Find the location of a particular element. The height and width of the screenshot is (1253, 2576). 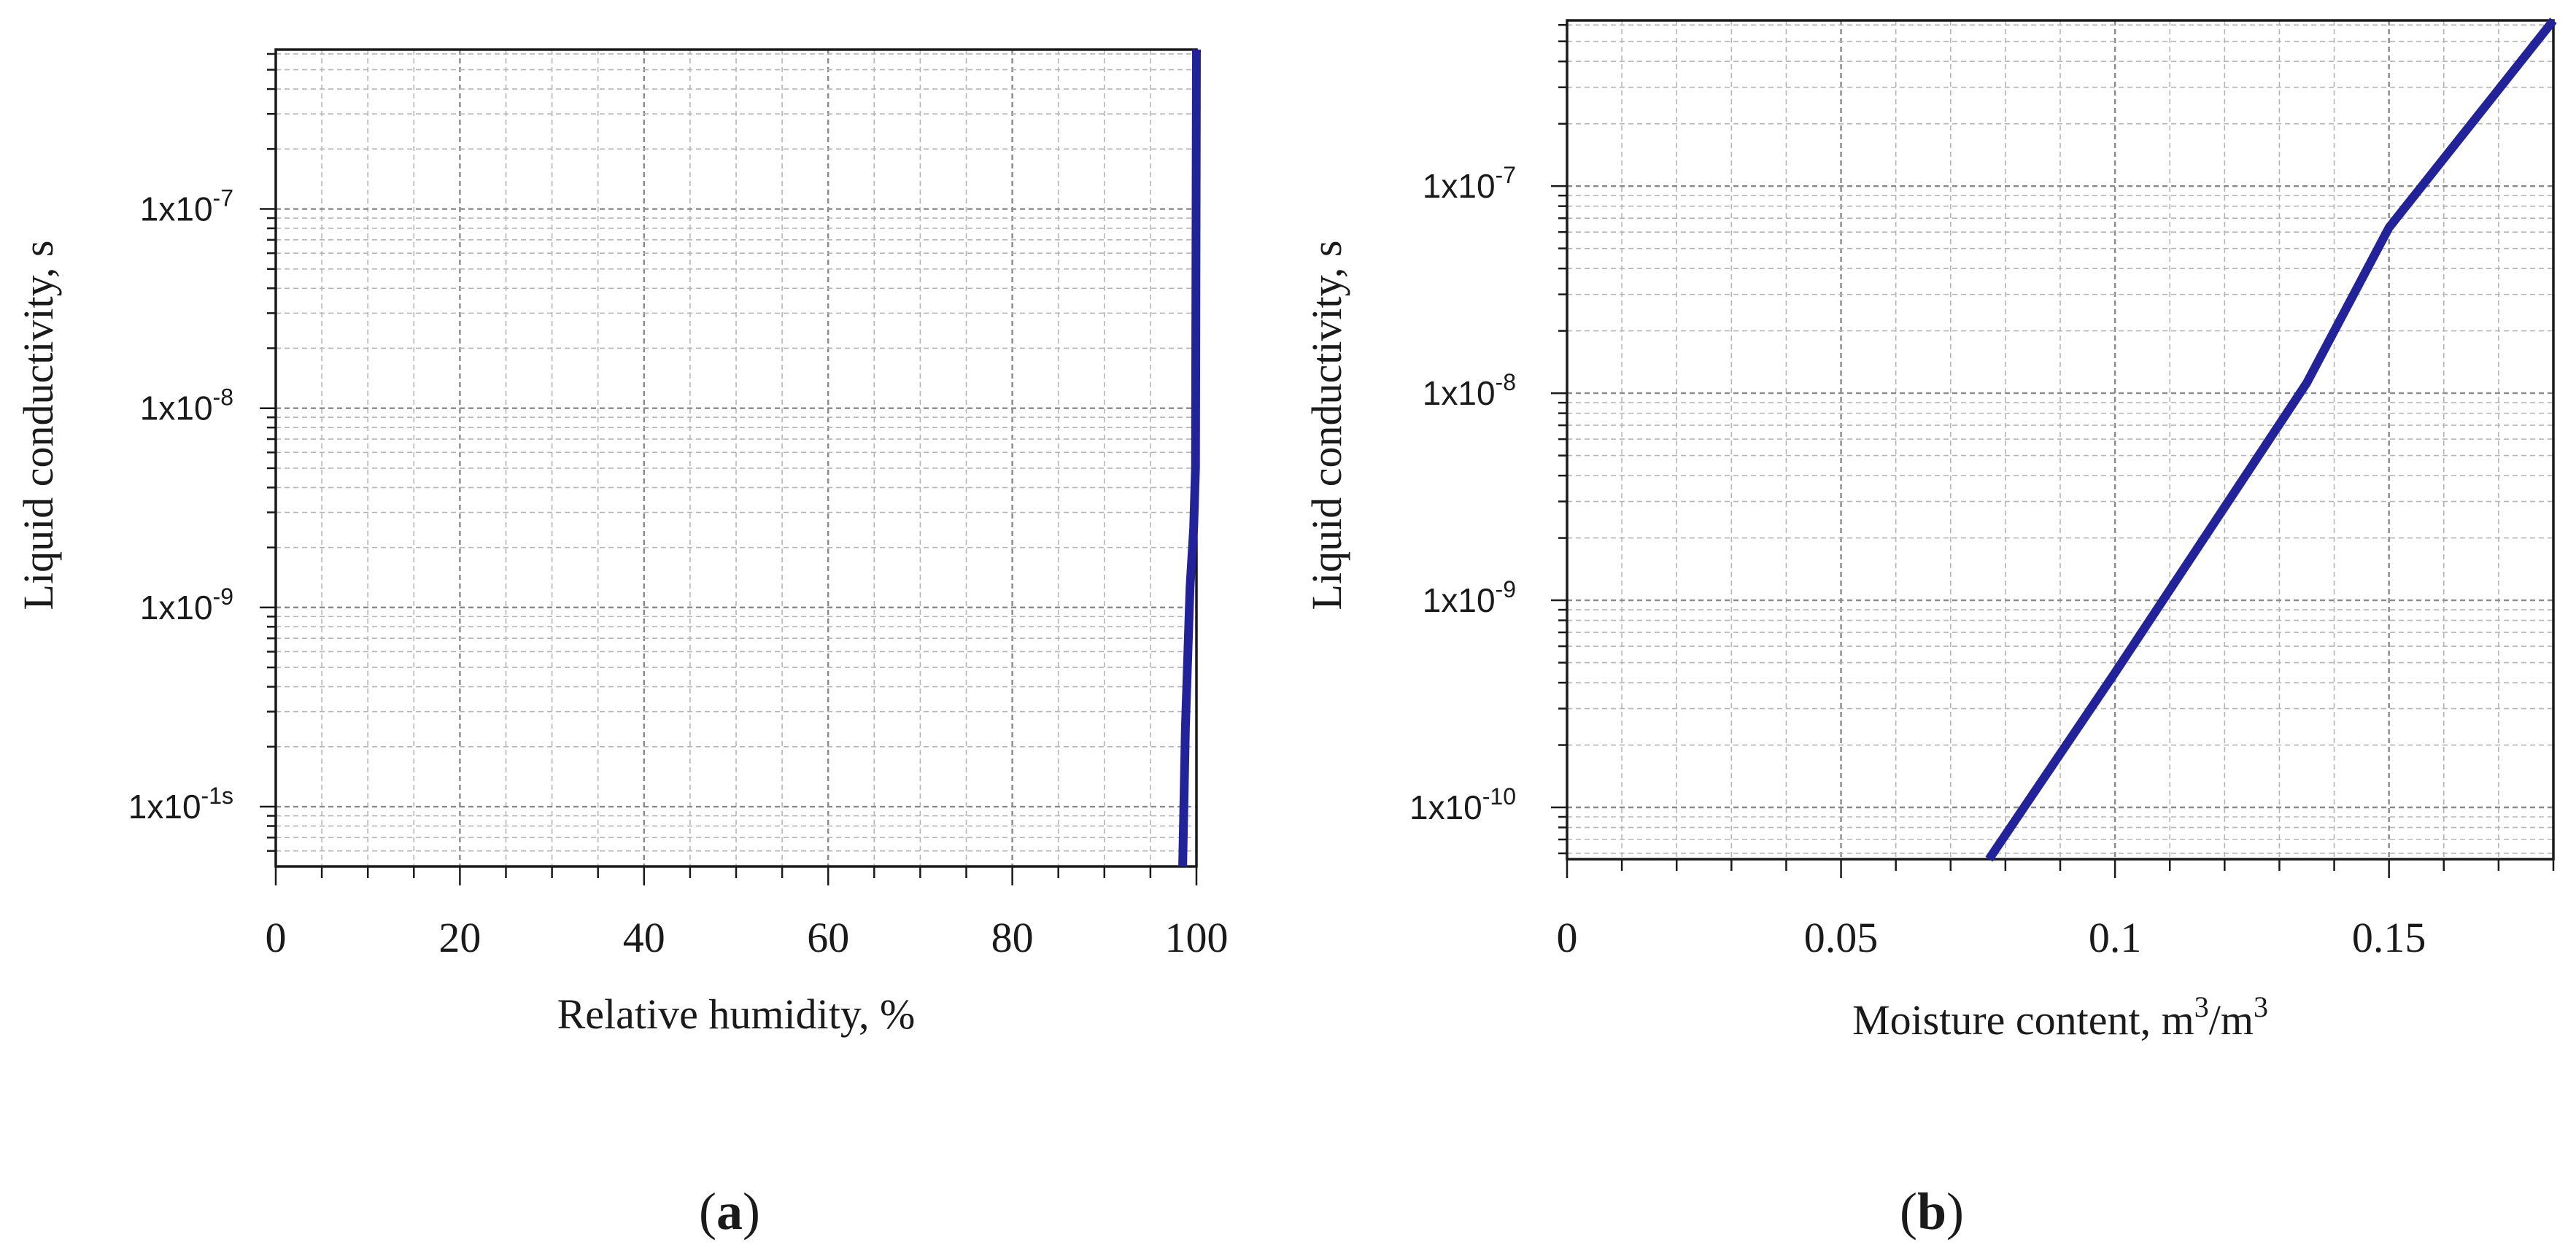

panel-label: (a) is located at coordinates (729, 1211).